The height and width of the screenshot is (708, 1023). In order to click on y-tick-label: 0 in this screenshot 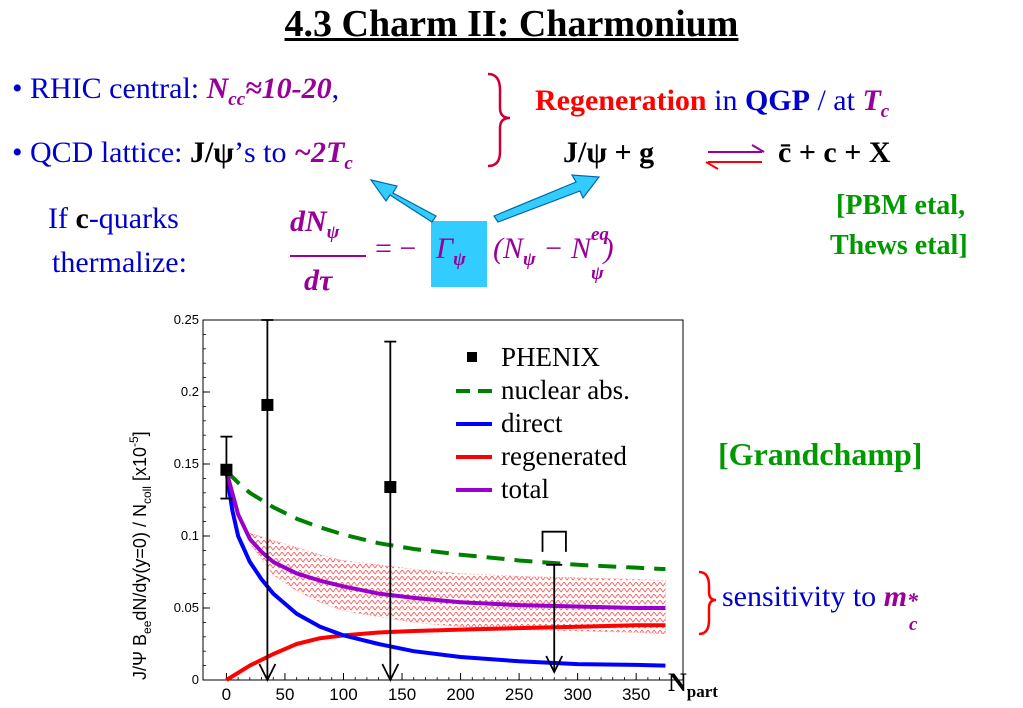, I will do `click(195, 679)`.